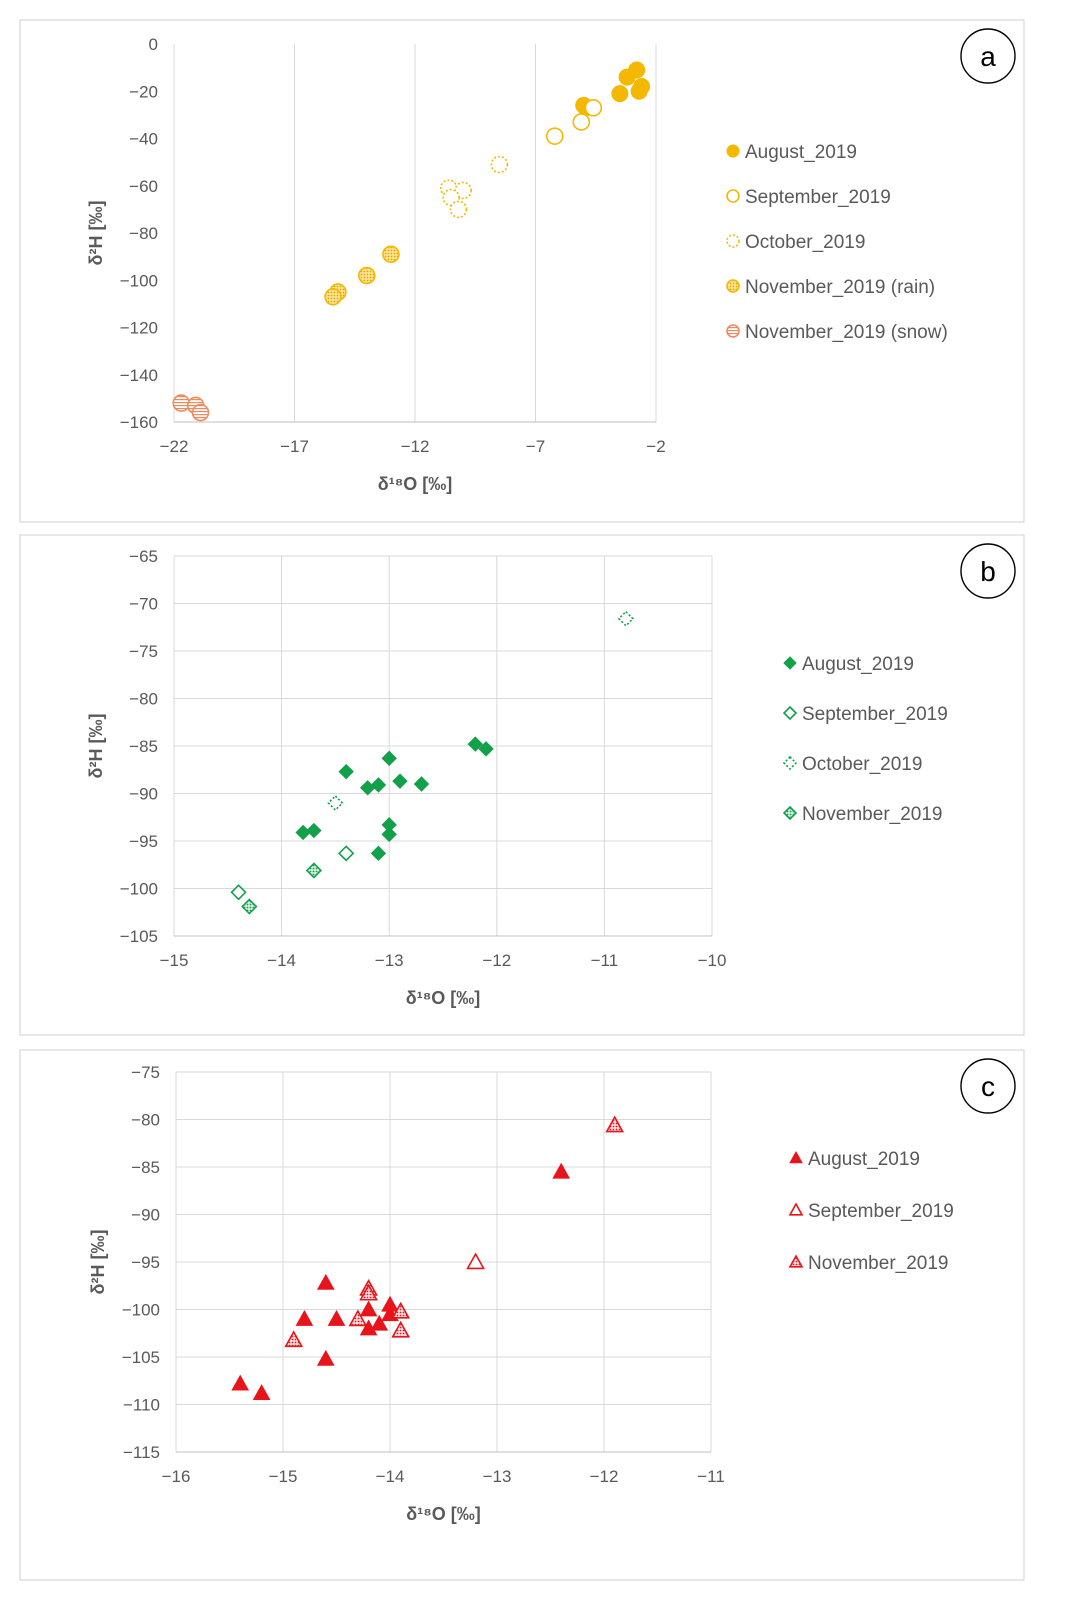  I want to click on legend-label: November_2019 (snow), so click(846, 332).